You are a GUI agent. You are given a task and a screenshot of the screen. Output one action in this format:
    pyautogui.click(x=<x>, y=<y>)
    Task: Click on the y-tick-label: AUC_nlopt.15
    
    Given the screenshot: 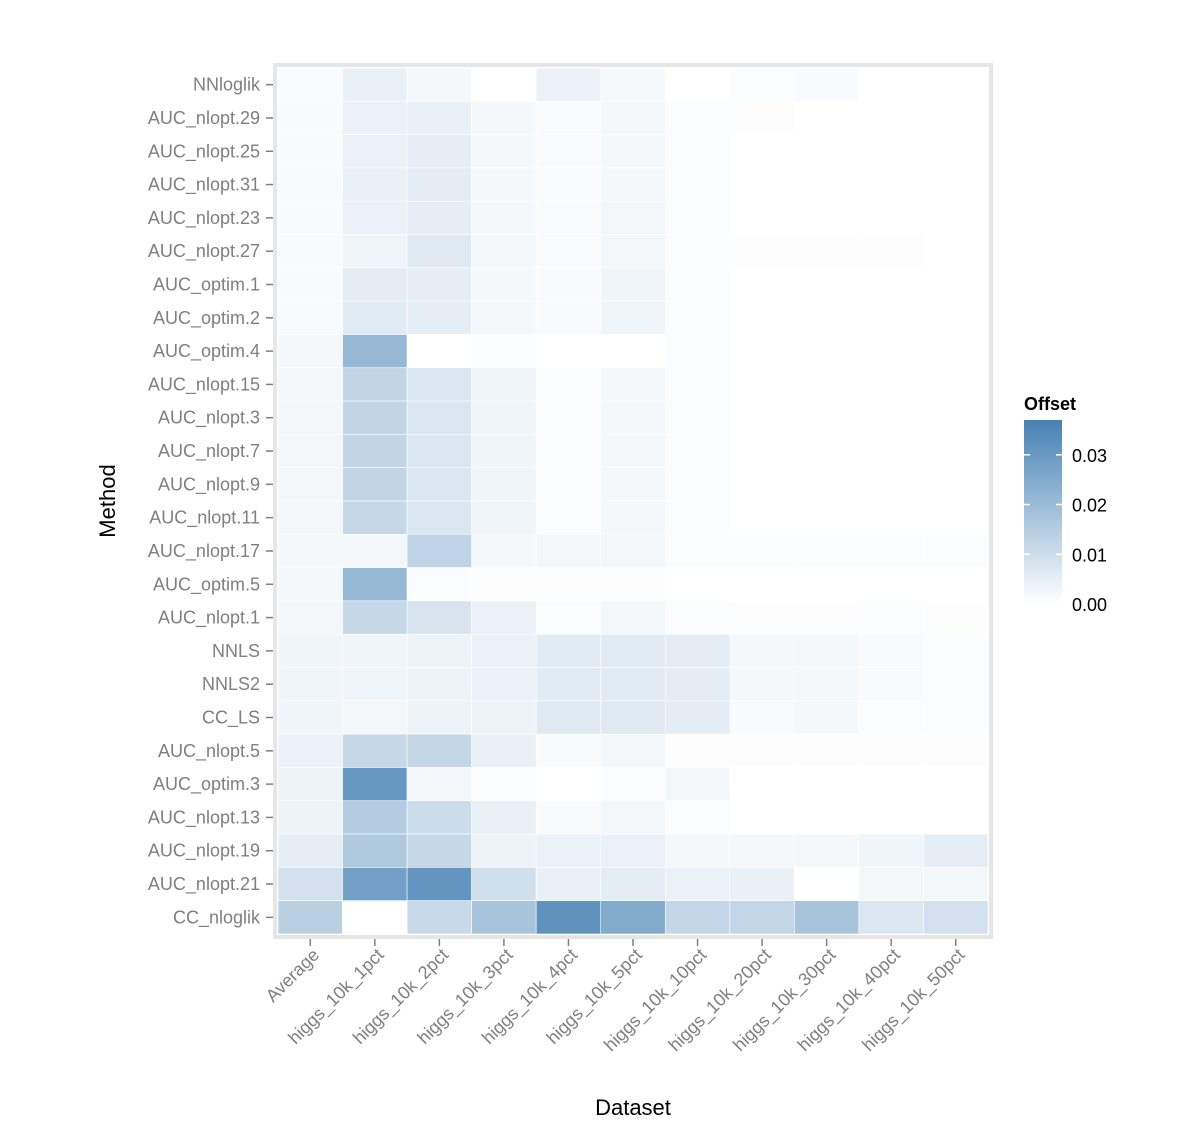 What is the action you would take?
    pyautogui.click(x=204, y=384)
    